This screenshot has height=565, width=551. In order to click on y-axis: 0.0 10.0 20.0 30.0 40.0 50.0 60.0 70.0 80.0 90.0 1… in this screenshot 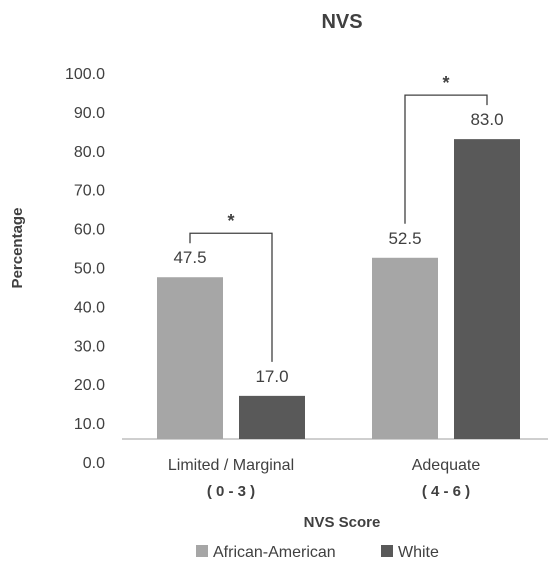, I will do `click(85, 269)`.